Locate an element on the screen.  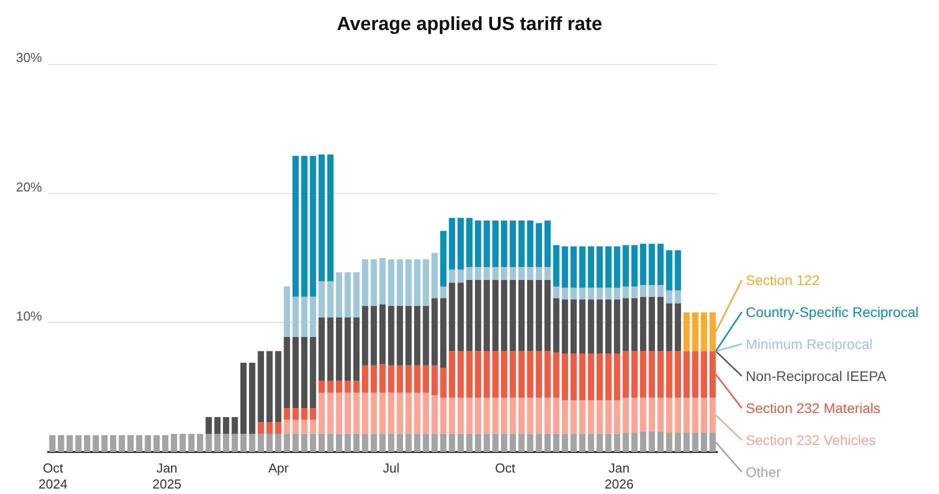
chart-title: Average applied US tariff rate is located at coordinates (469, 24).